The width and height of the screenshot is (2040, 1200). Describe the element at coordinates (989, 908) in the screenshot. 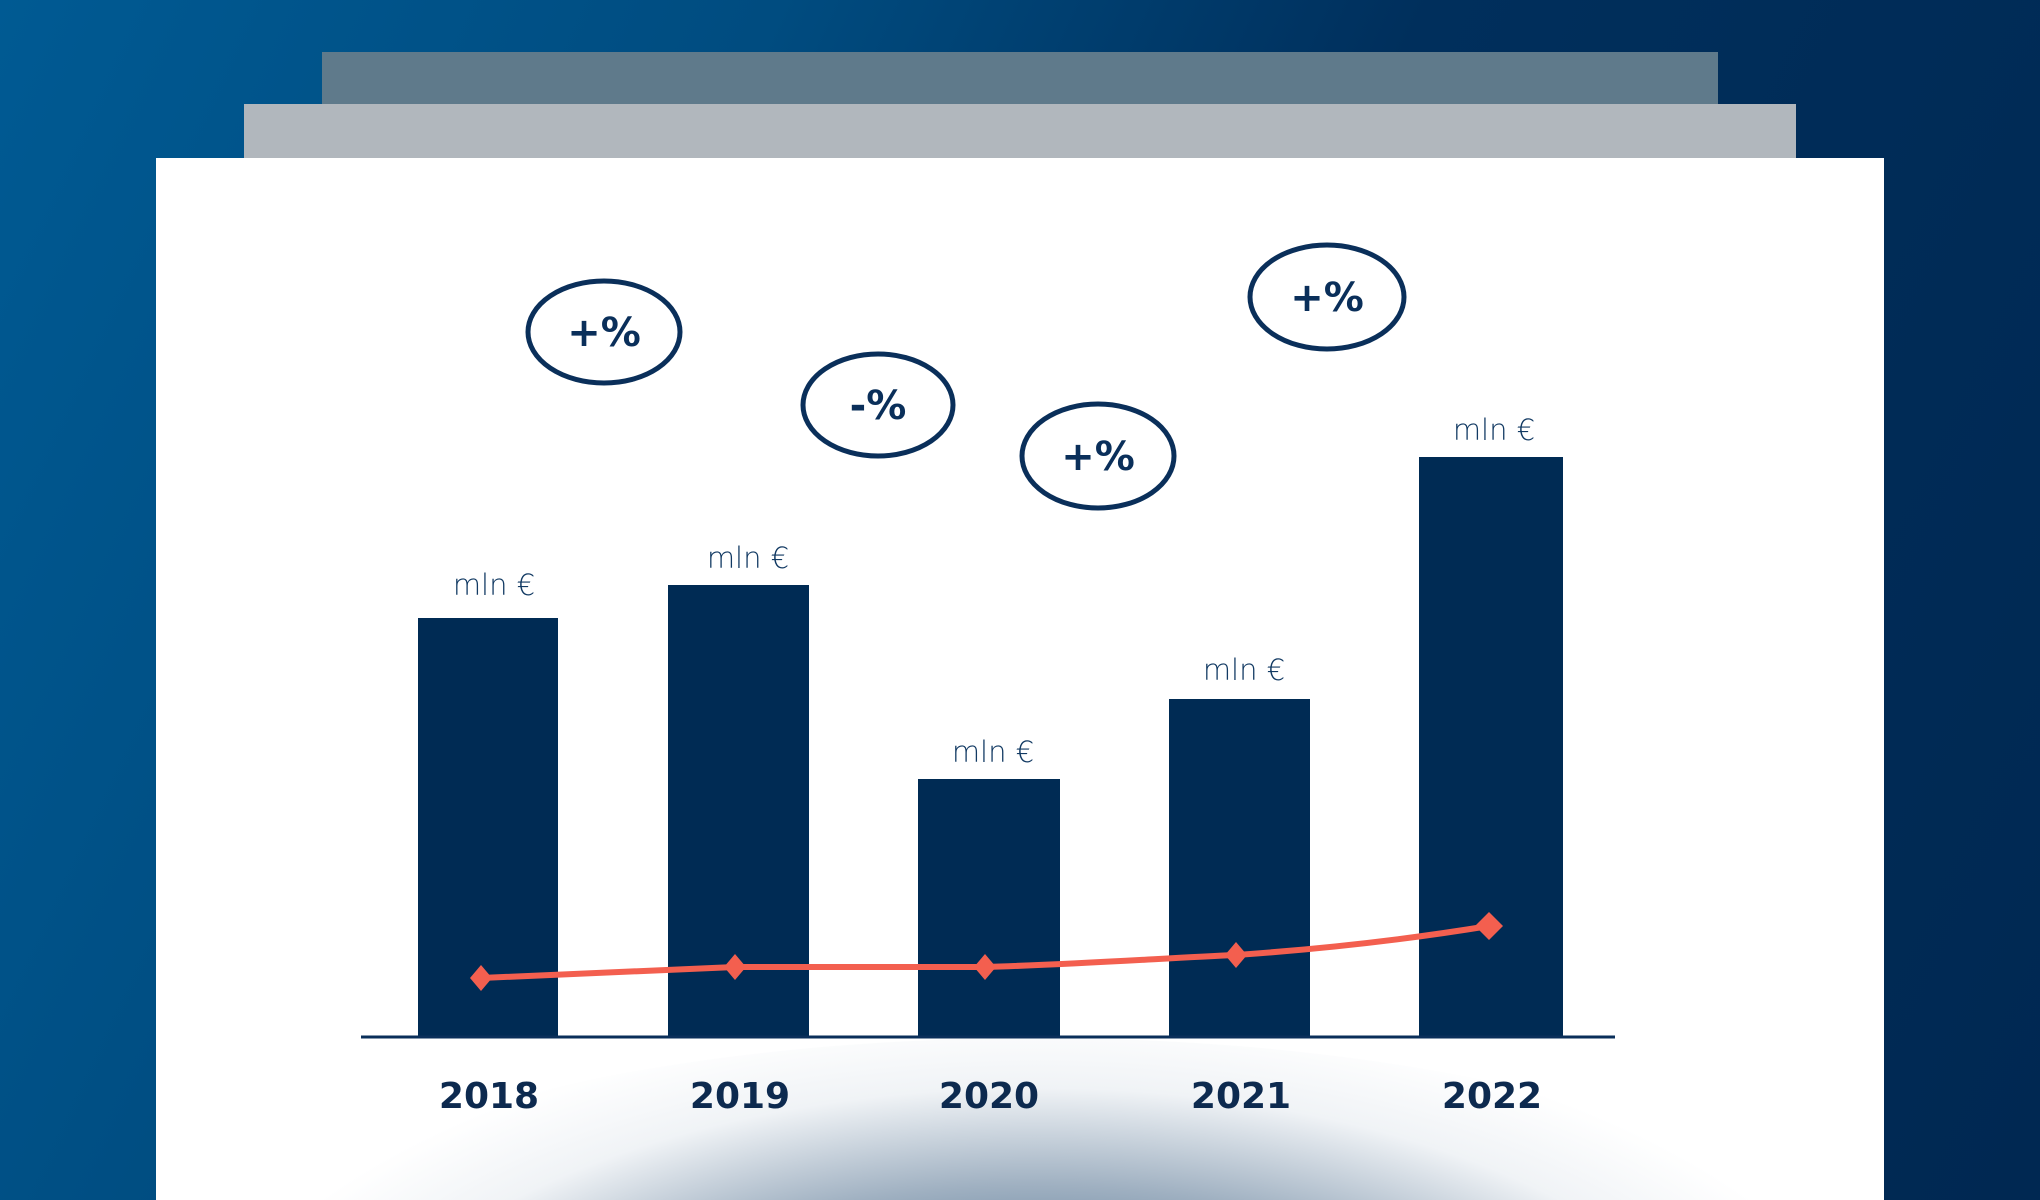

I see `bar-2020` at that location.